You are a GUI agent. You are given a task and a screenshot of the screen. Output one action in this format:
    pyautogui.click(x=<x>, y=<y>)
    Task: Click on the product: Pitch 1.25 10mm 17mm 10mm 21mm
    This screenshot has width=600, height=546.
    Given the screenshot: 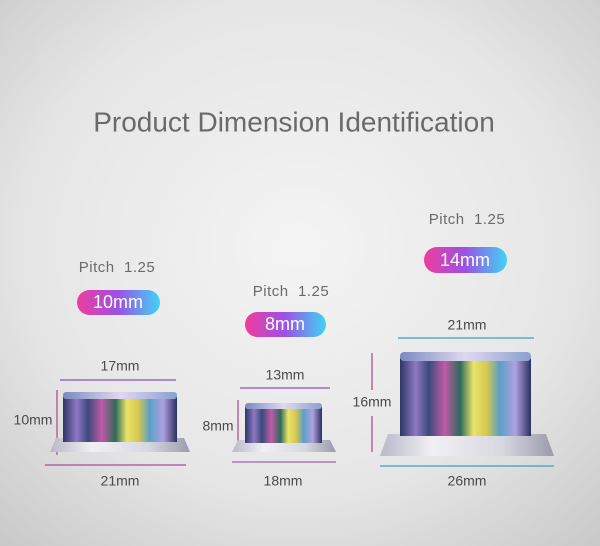 What is the action you would take?
    pyautogui.click(x=102, y=374)
    